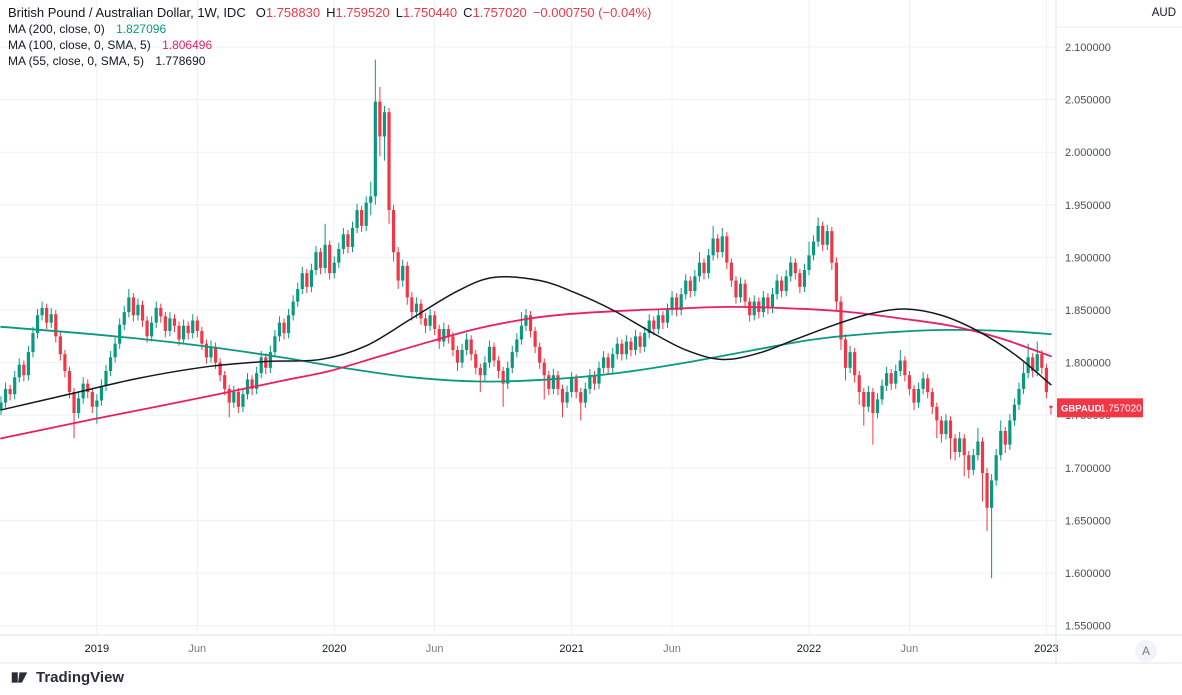 This screenshot has width=1182, height=695. What do you see at coordinates (329, 61) in the screenshot?
I see `indicator-row-ma55: MA (55, close, 0, SMA, 5) 1.778690` at bounding box center [329, 61].